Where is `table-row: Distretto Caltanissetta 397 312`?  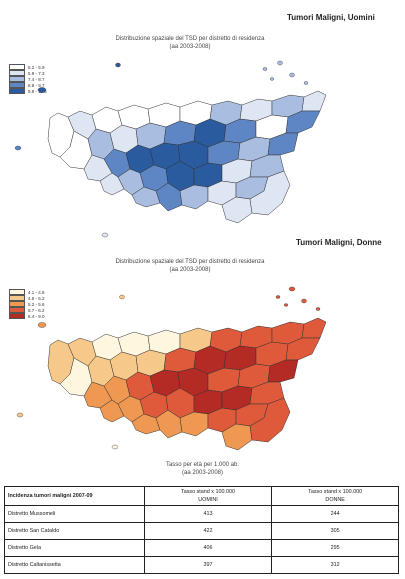 table-row: Distretto Caltanissetta 397 312 is located at coordinates (201, 565).